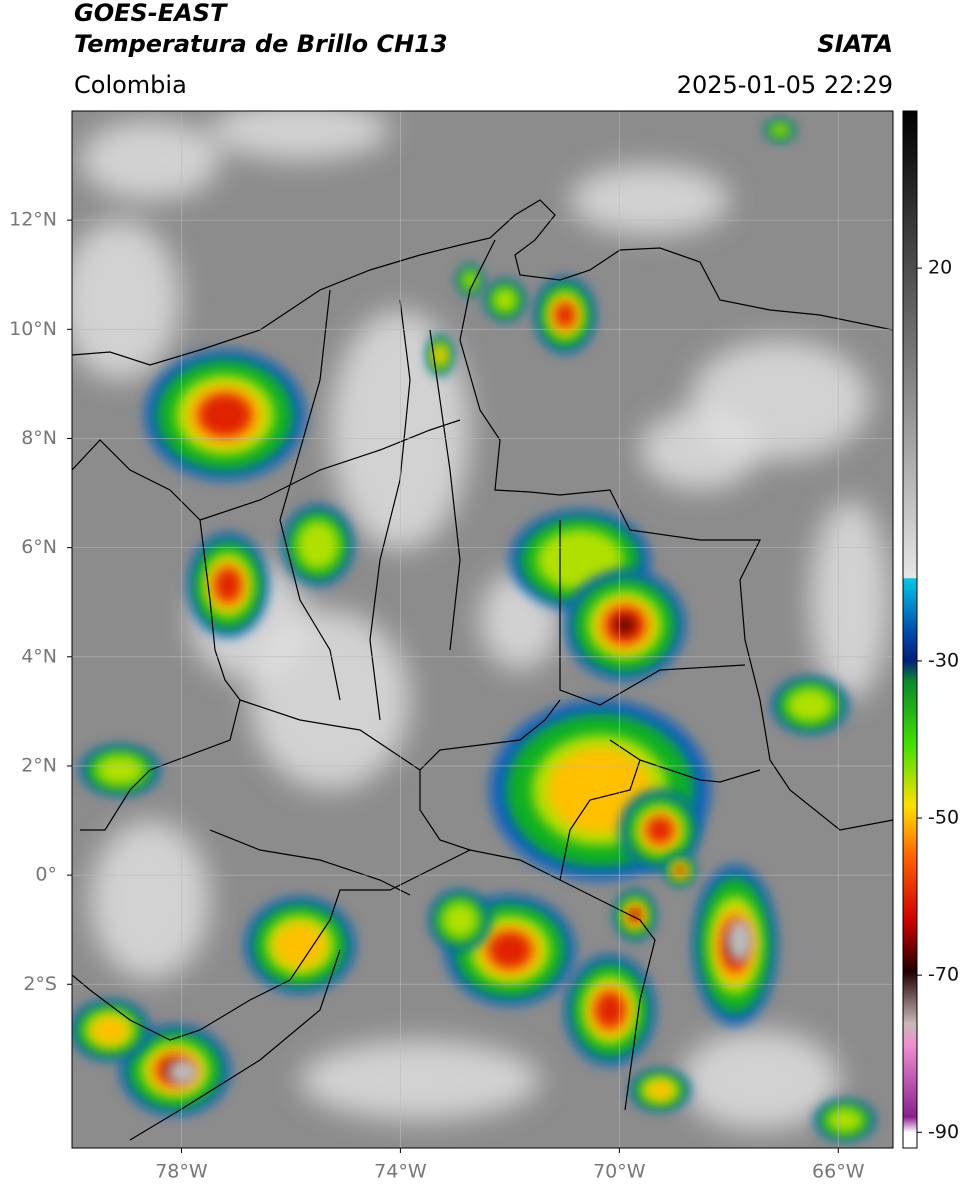  I want to click on y-tick-label: 12°N, so click(33, 220).